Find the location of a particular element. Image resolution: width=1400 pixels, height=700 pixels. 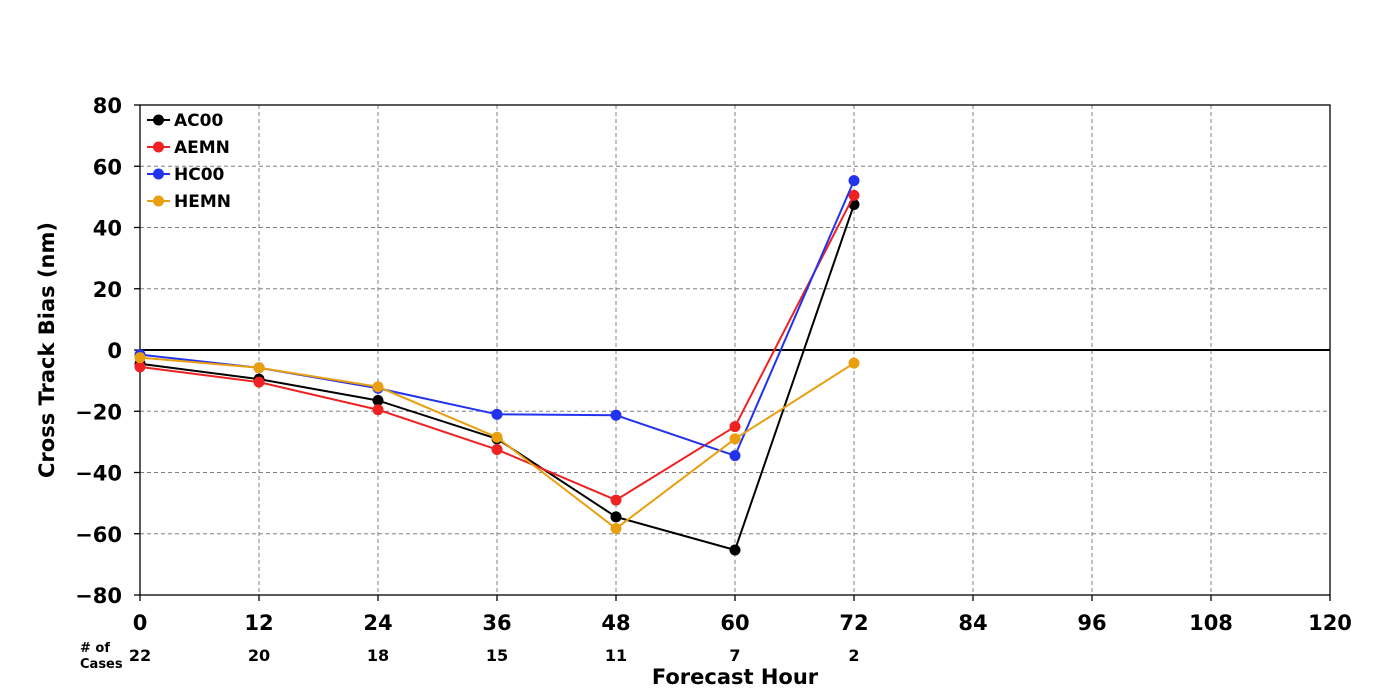

case-count: 18 is located at coordinates (378, 655).